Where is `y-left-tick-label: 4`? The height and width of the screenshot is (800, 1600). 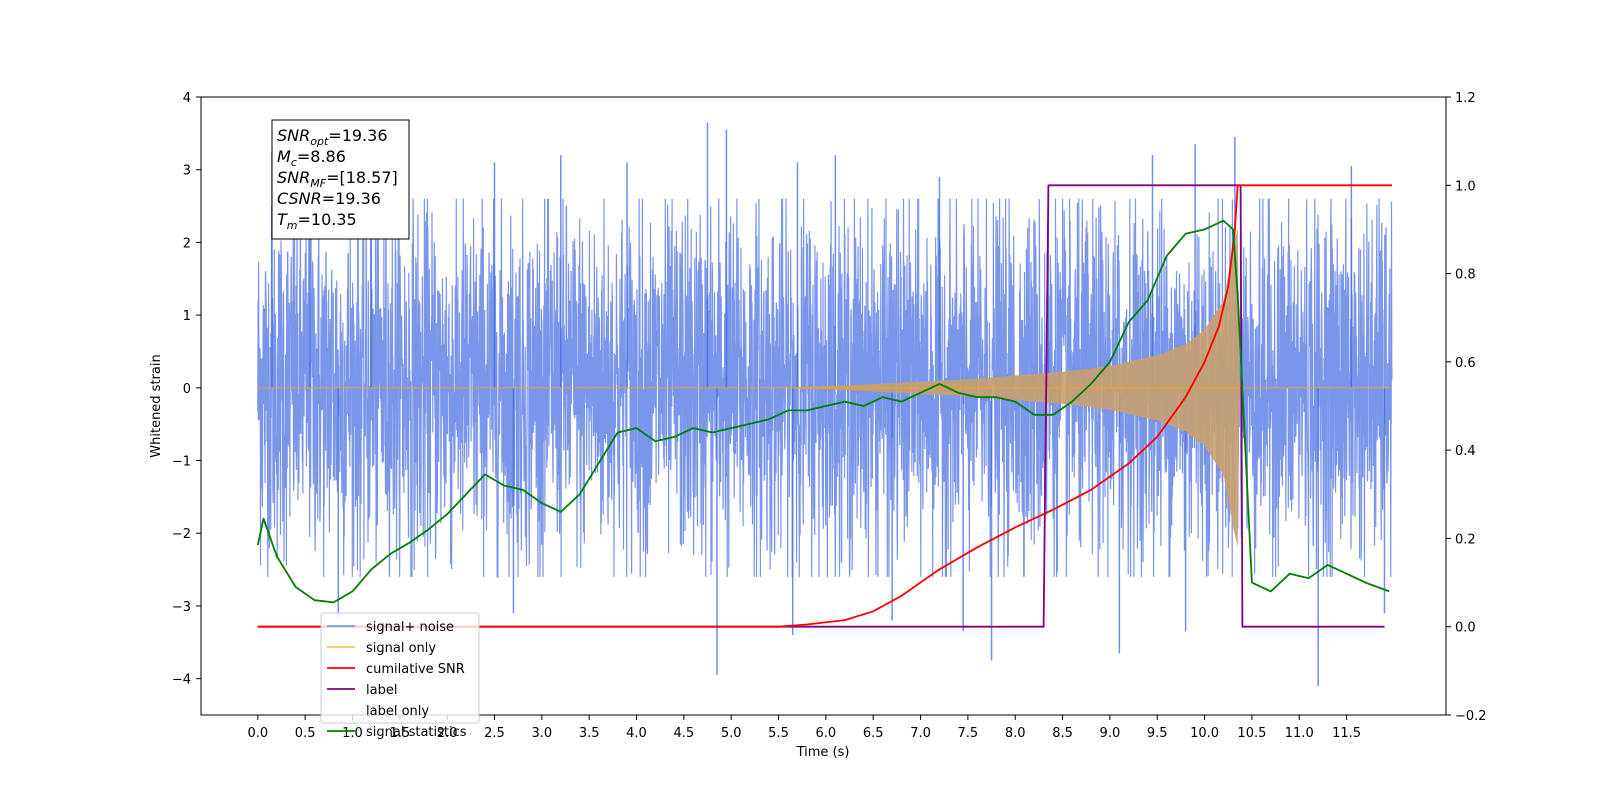 y-left-tick-label: 4 is located at coordinates (187, 98).